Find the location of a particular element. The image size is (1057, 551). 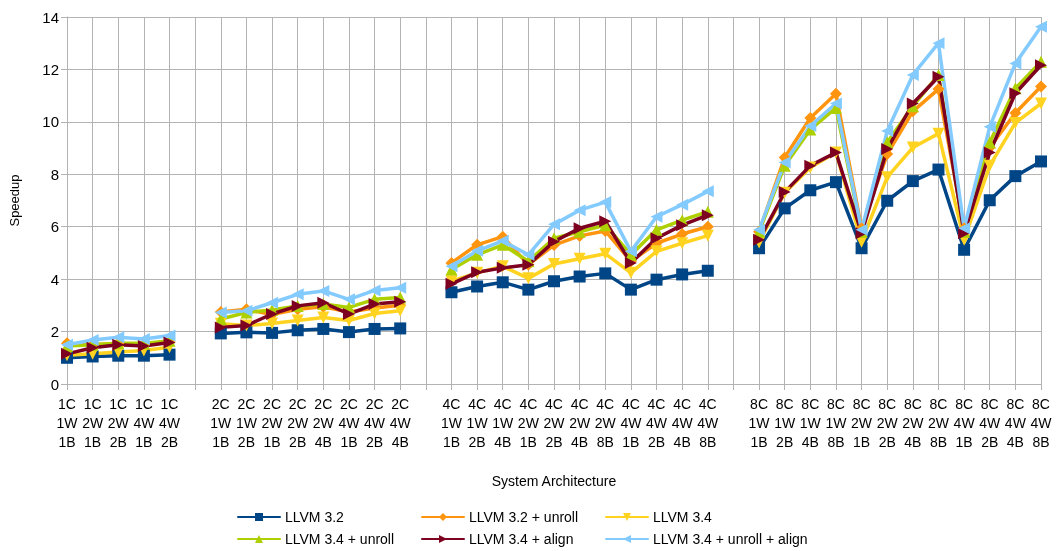

y-tick-label: 8 is located at coordinates (54, 174).